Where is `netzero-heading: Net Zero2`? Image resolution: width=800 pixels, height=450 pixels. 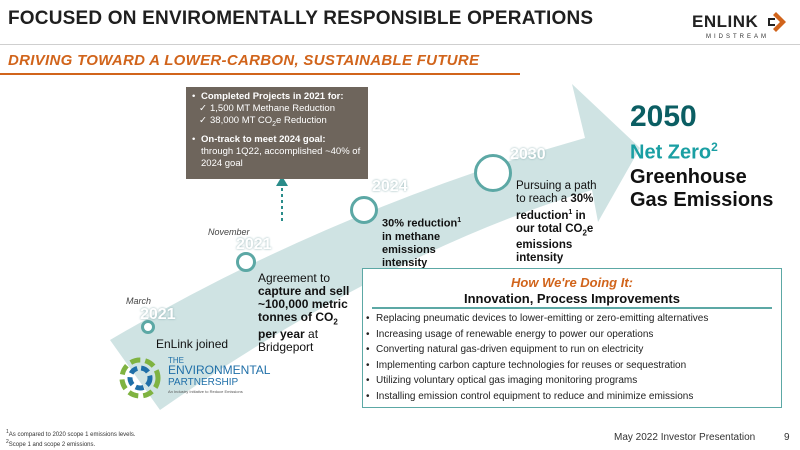 netzero-heading: Net Zero2 is located at coordinates (674, 152).